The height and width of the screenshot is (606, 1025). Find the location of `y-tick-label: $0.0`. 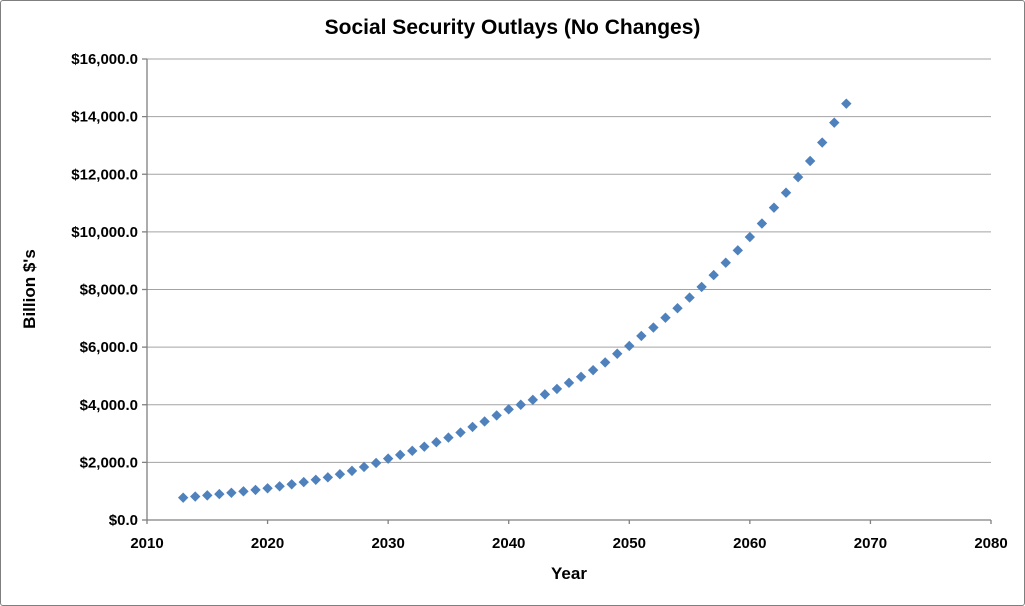

y-tick-label: $0.0 is located at coordinates (123, 520).